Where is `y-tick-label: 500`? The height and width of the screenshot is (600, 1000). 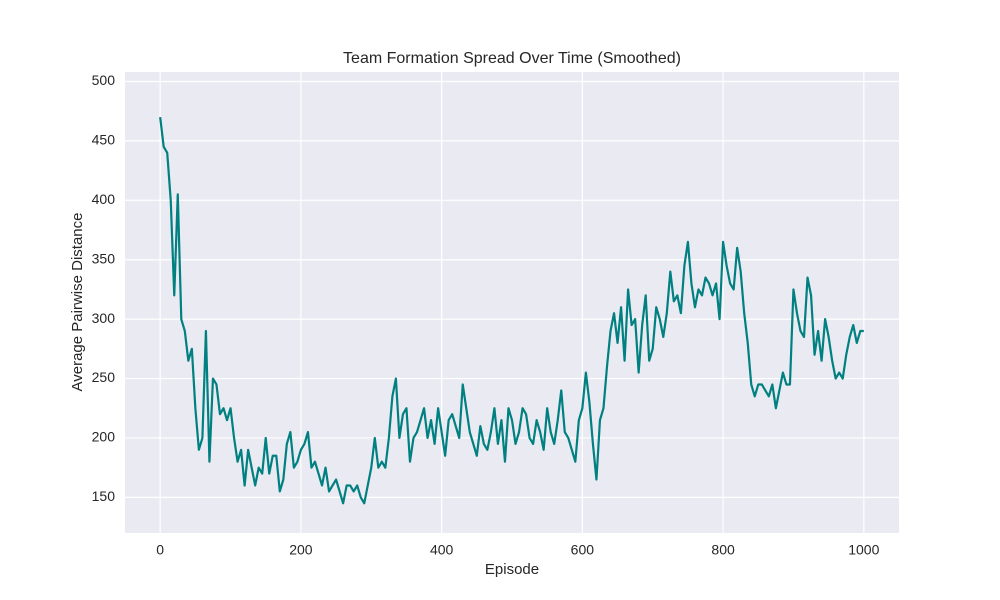 y-tick-label: 500 is located at coordinates (104, 80).